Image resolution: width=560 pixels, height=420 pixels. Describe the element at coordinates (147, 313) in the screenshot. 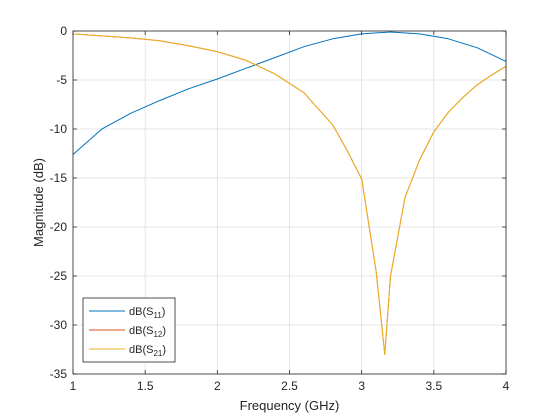

I see `legend-entry-11: dB(S11)` at that location.